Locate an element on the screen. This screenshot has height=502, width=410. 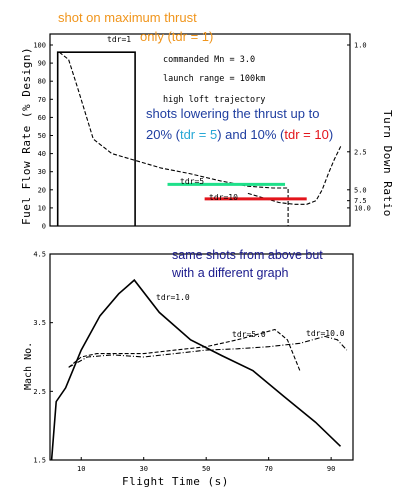
top-y2-tick-label: 10.0 is located at coordinates (362, 208).